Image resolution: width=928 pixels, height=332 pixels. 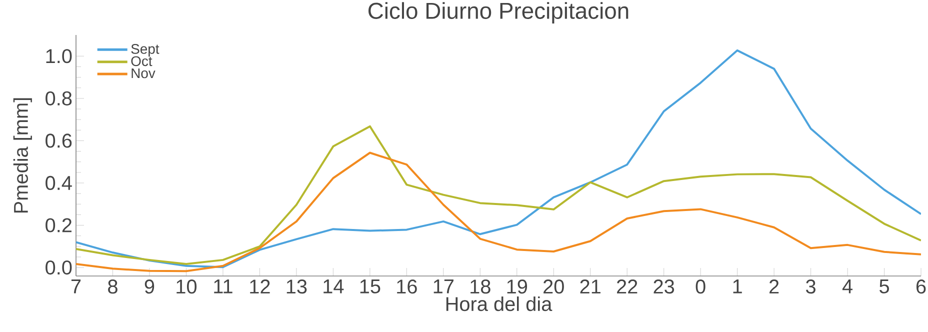 I want to click on x-tick-label: 8, so click(x=113, y=287).